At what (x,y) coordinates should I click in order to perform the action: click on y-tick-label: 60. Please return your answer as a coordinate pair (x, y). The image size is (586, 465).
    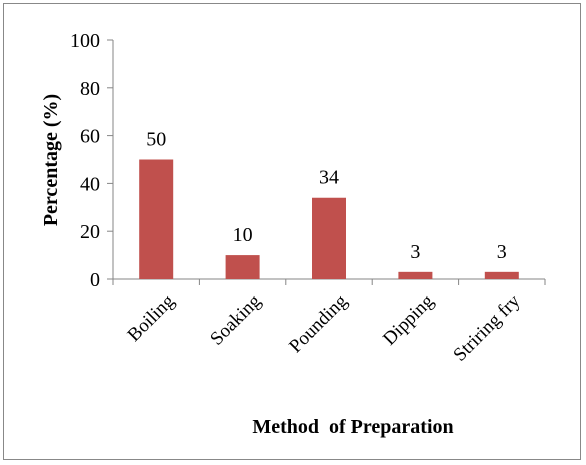
    Looking at the image, I should click on (90, 137).